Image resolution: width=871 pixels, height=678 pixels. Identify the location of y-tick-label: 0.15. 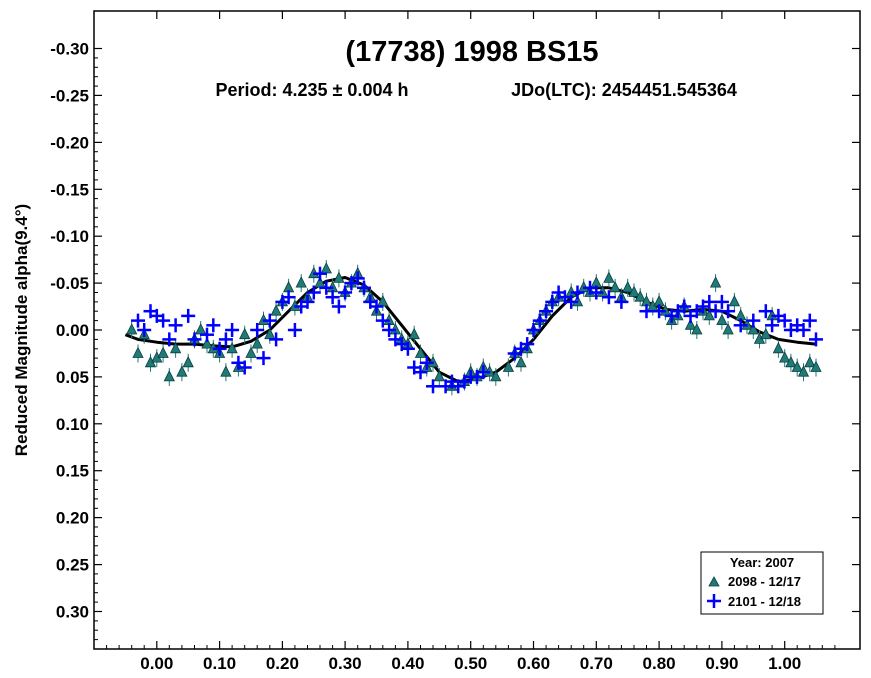
(72, 471).